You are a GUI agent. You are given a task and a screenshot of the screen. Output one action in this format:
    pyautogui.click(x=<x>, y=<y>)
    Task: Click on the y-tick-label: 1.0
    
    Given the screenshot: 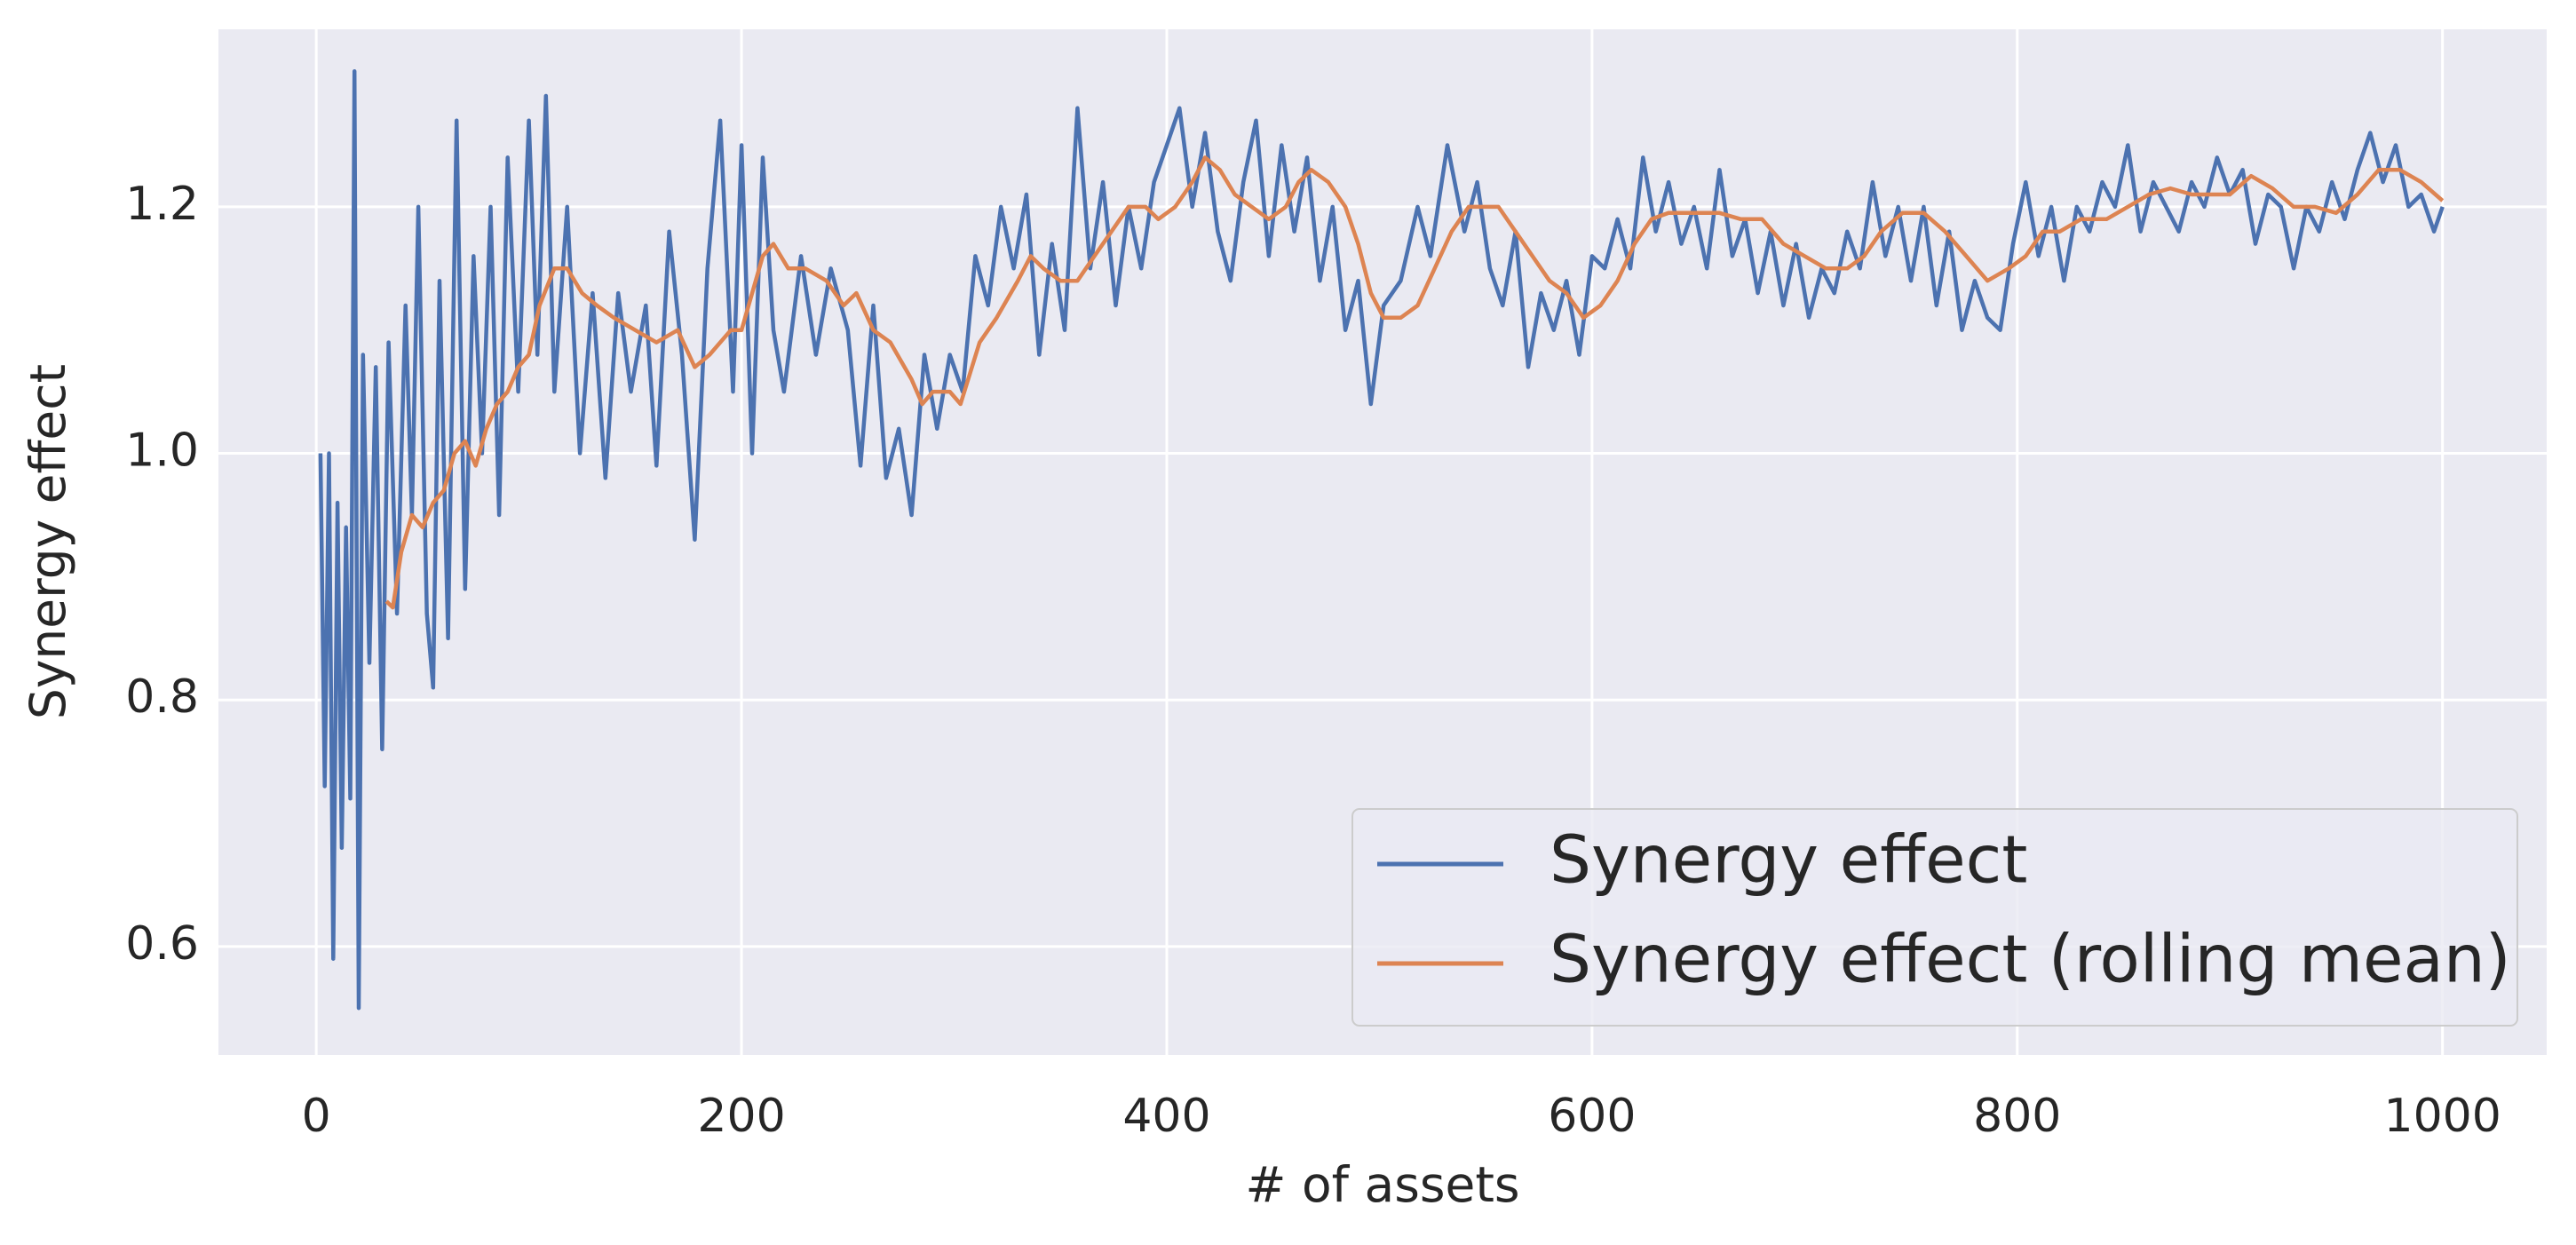 What is the action you would take?
    pyautogui.click(x=162, y=451)
    